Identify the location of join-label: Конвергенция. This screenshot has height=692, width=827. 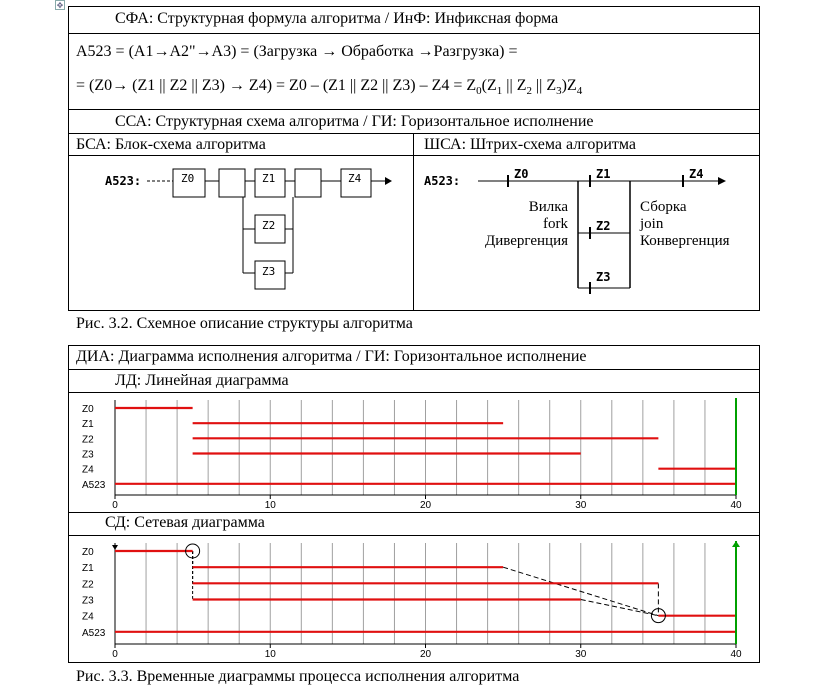
(685, 241).